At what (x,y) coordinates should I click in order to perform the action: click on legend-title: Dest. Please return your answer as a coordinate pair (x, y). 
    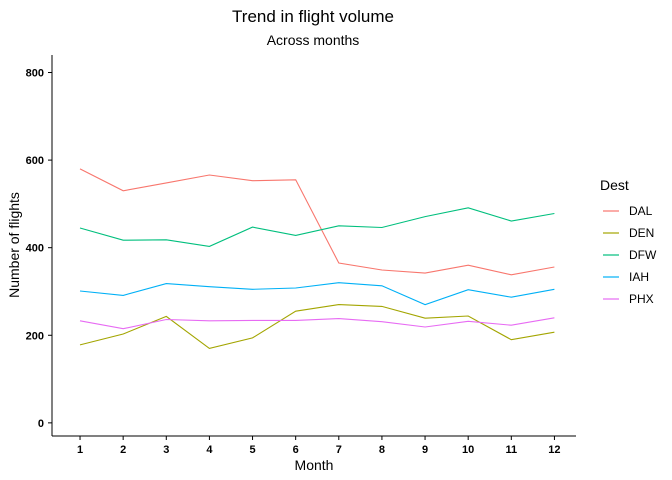
    Looking at the image, I should click on (614, 185).